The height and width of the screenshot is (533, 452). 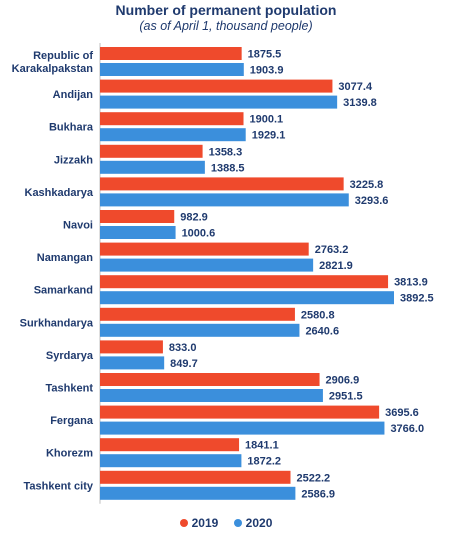 I want to click on data-label-2020-samarkand: 3892.5, so click(x=417, y=299).